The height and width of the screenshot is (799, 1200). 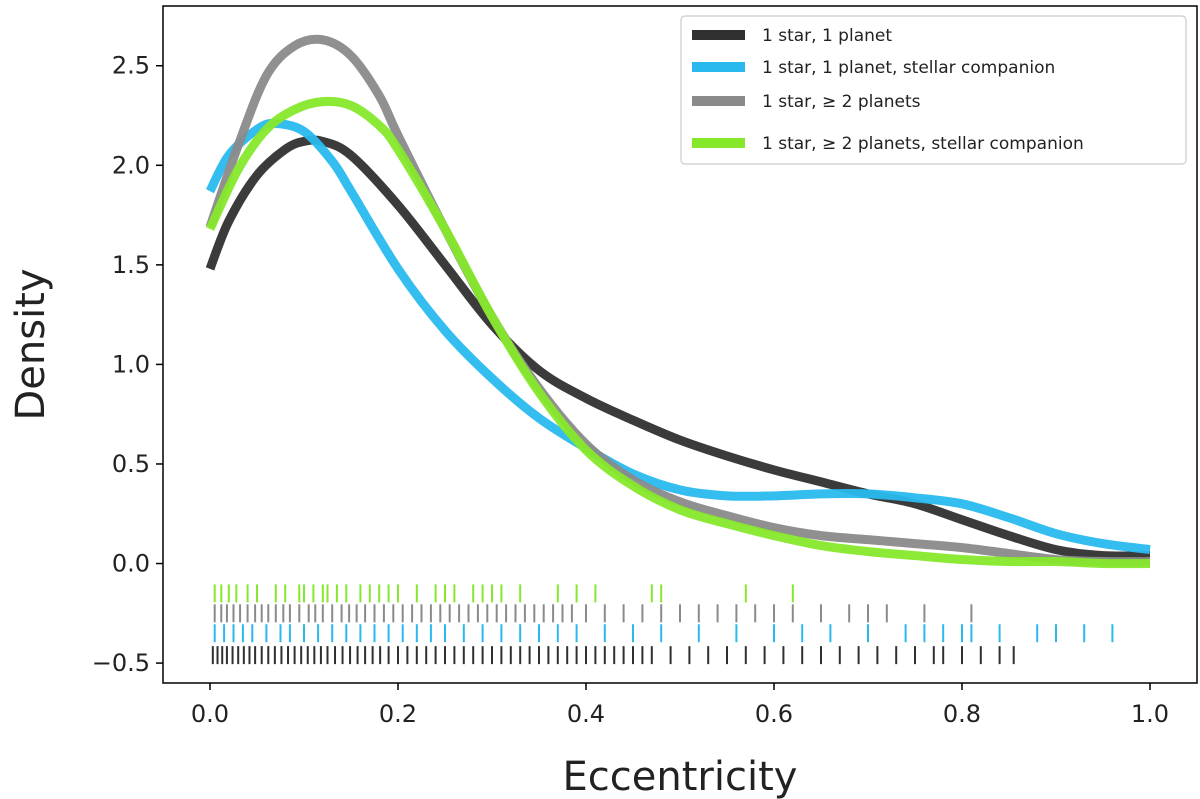 What do you see at coordinates (131, 165) in the screenshot?
I see `y-tick-label: 2.0` at bounding box center [131, 165].